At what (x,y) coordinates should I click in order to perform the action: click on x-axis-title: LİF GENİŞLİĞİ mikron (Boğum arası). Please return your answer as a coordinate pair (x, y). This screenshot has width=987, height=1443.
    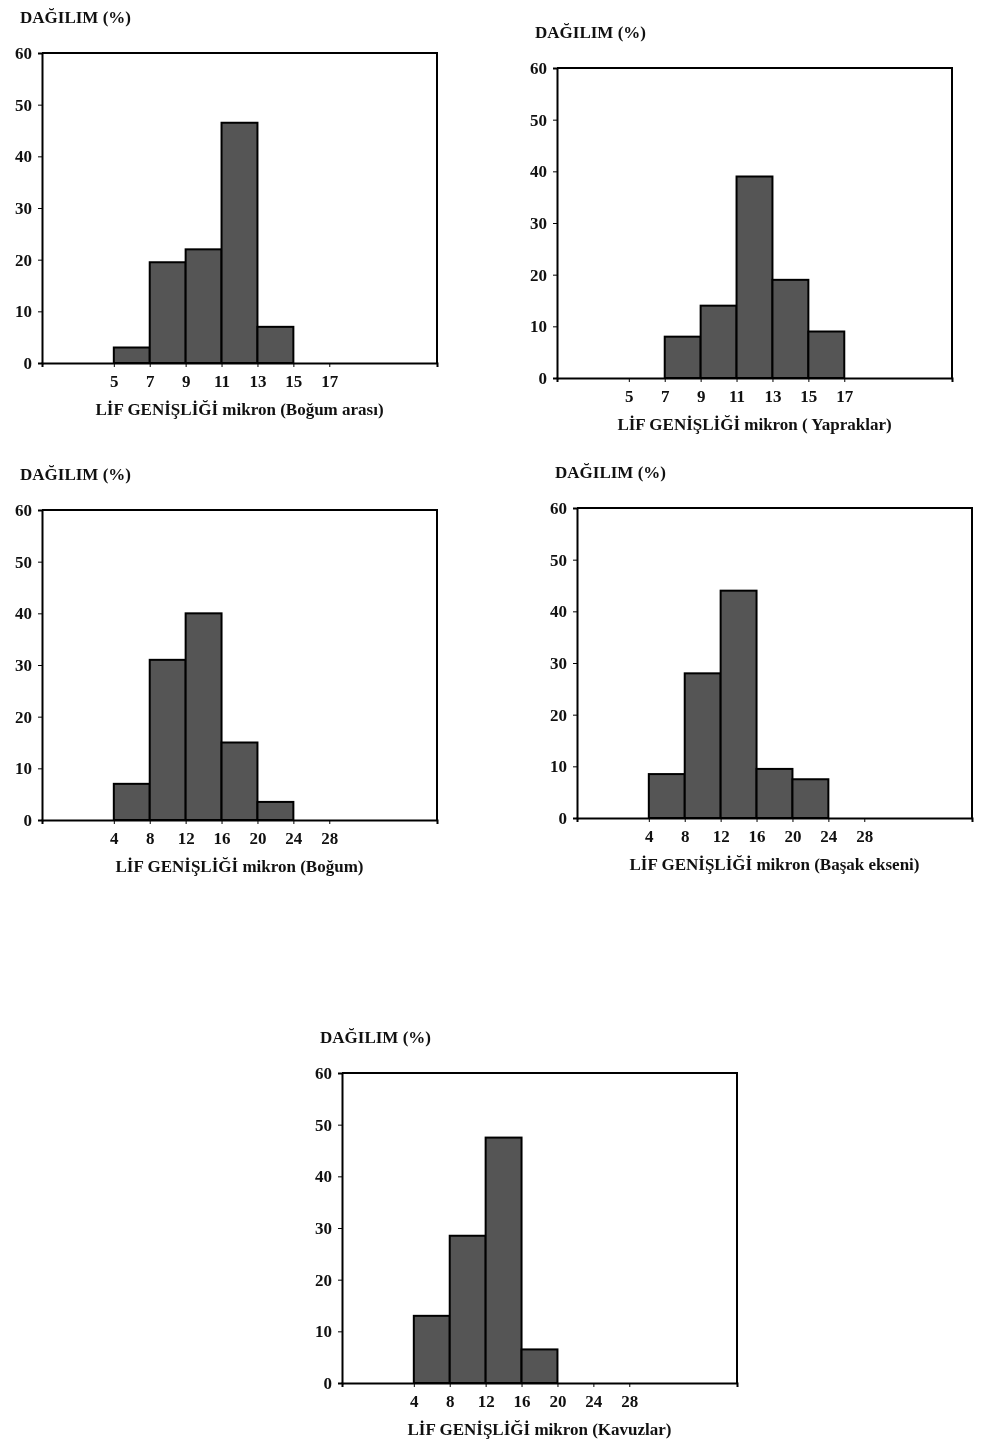
    Looking at the image, I should click on (239, 409).